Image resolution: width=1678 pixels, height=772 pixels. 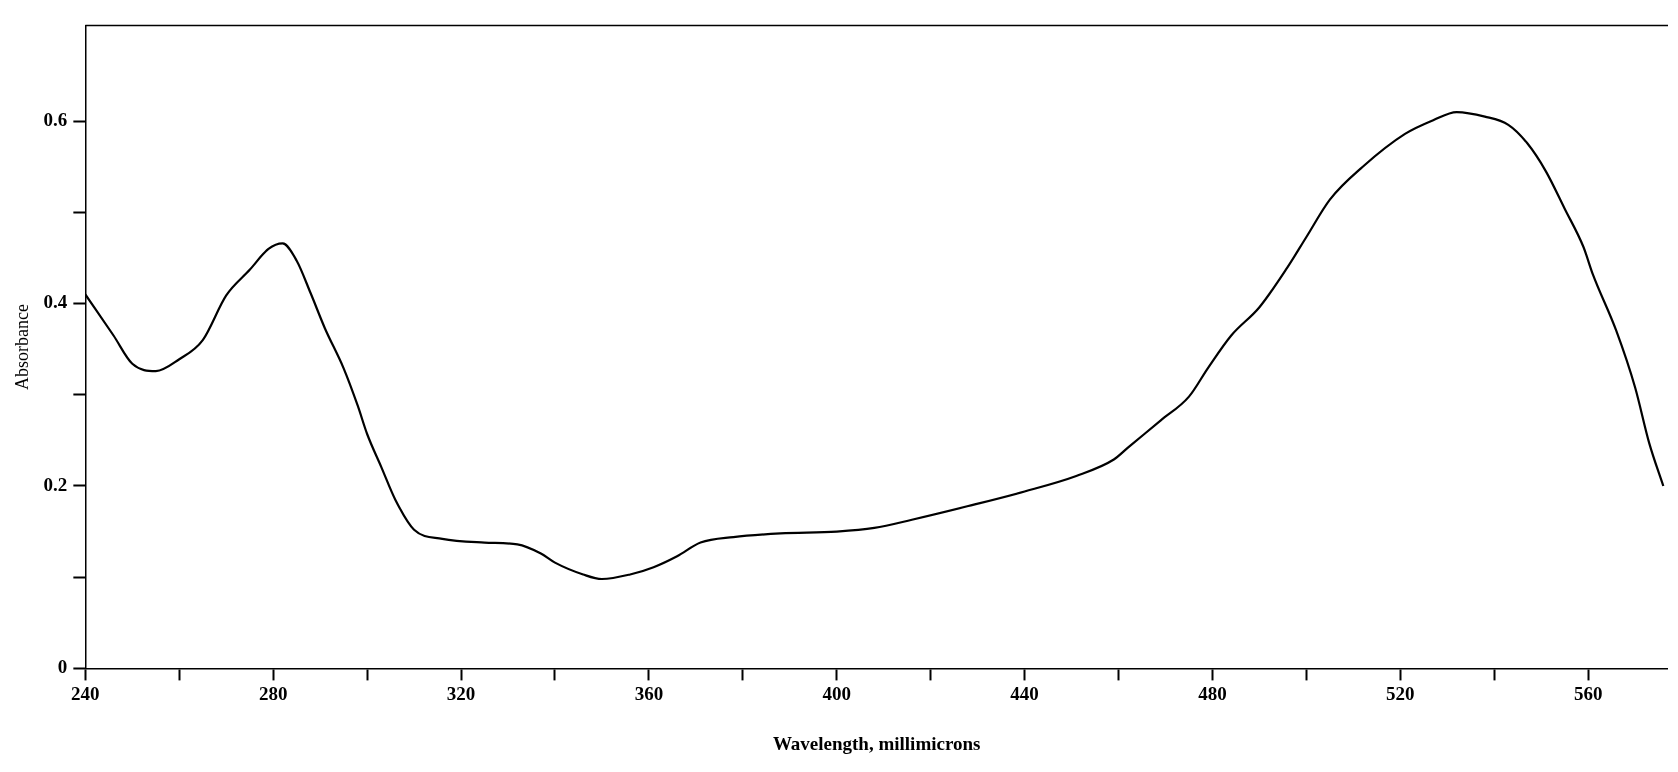 What do you see at coordinates (62, 667) in the screenshot?
I see `y-tick-label: 0` at bounding box center [62, 667].